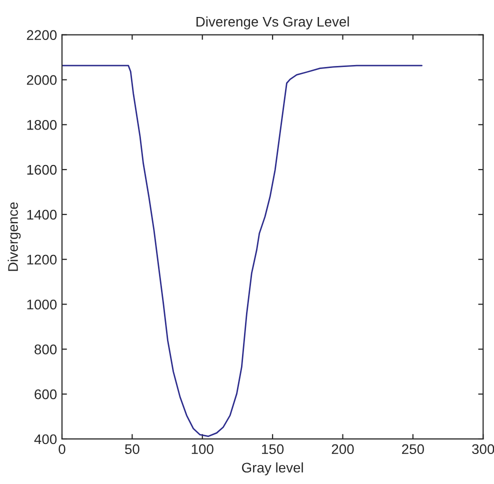 The image size is (494, 484). What do you see at coordinates (483, 449) in the screenshot?
I see `x-tick-label: 300` at bounding box center [483, 449].